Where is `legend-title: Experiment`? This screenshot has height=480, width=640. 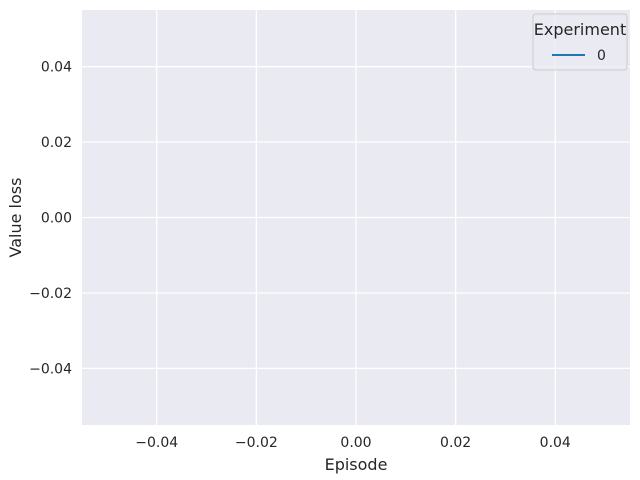
legend-title: Experiment is located at coordinates (580, 29).